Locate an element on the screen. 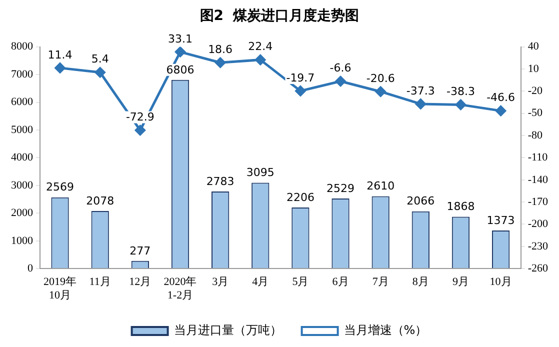 Image resolution: width=559 pixels, height=347 pixels. data-label: 18.6 is located at coordinates (220, 49).